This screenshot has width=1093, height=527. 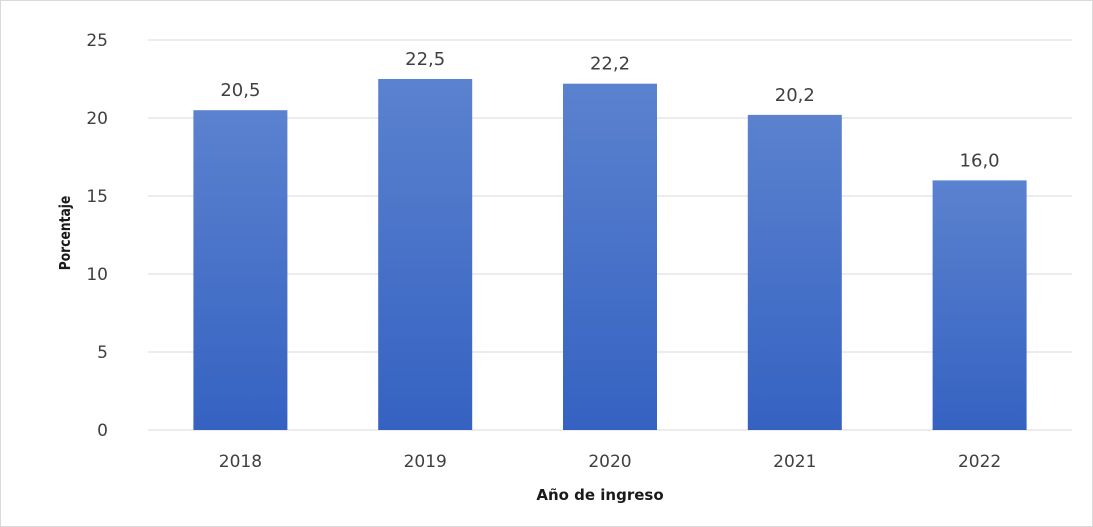 I want to click on x-tick-label-2020: 2020, so click(x=609, y=462).